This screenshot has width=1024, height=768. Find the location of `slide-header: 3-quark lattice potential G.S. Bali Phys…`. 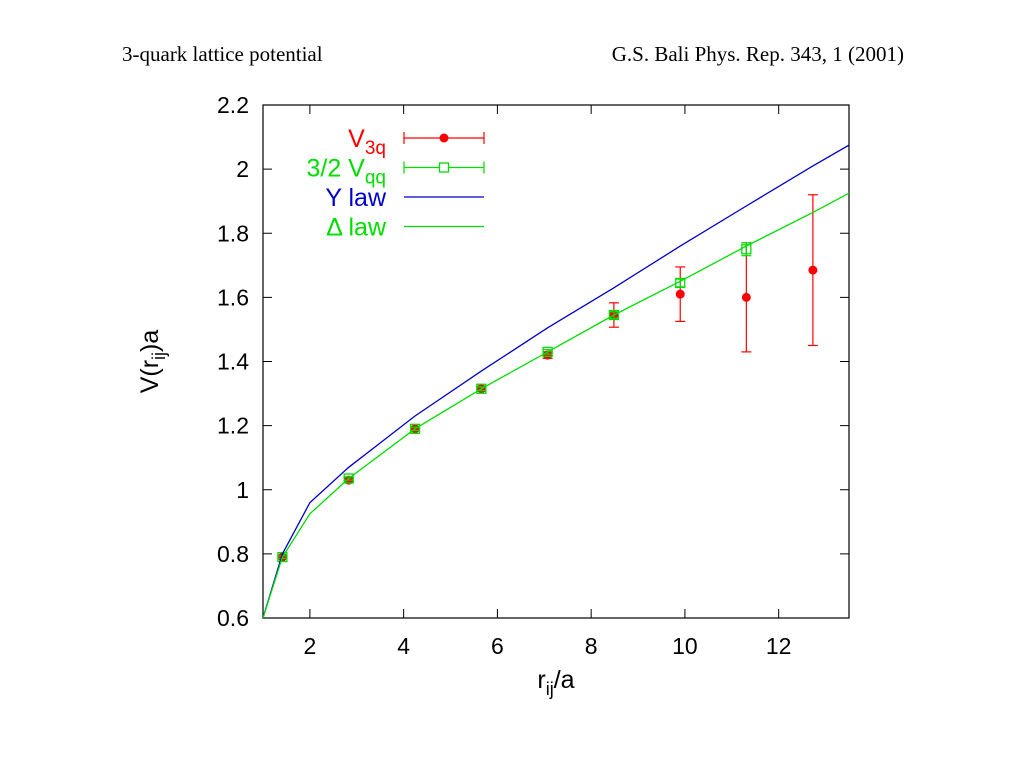

slide-header: 3-quark lattice potential G.S. Bali Phys… is located at coordinates (512, 57).